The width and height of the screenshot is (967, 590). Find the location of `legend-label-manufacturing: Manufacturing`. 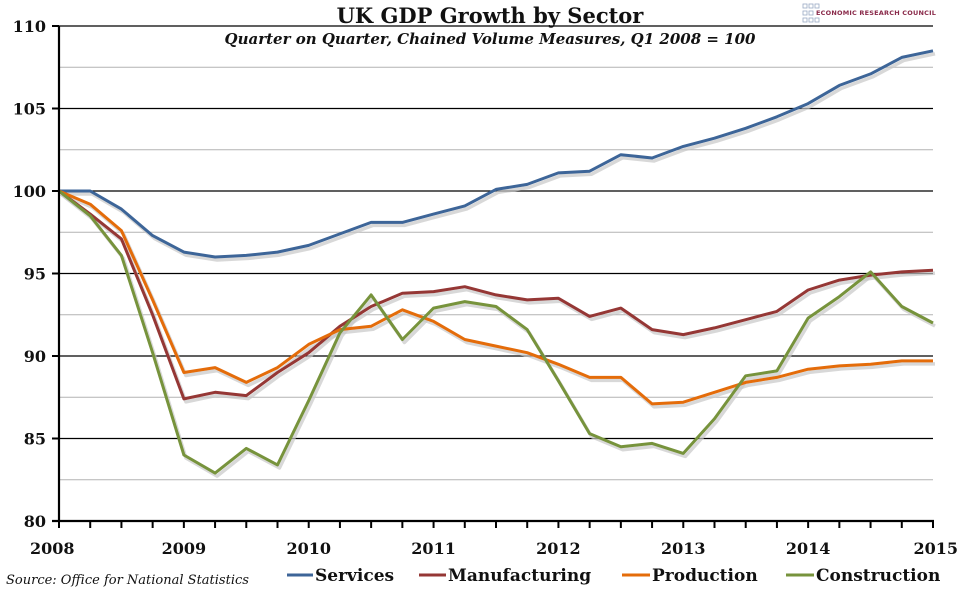

legend-label-manufacturing: Manufacturing is located at coordinates (519, 576).